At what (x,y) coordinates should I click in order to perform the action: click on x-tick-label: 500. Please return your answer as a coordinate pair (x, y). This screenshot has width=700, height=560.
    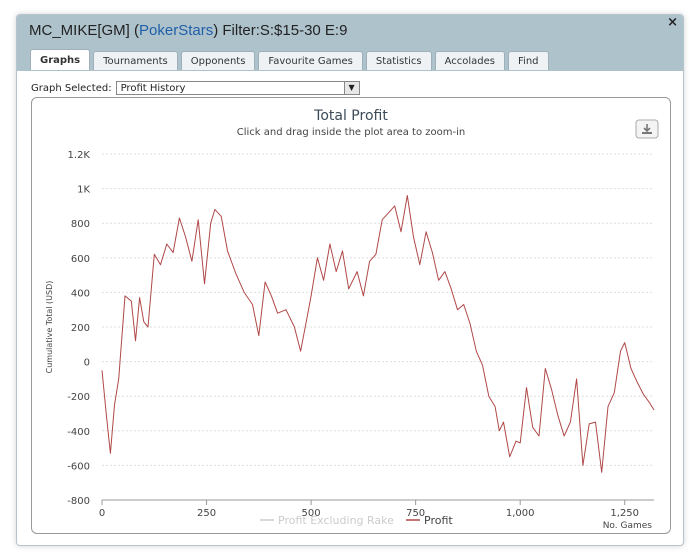
    Looking at the image, I should click on (311, 513).